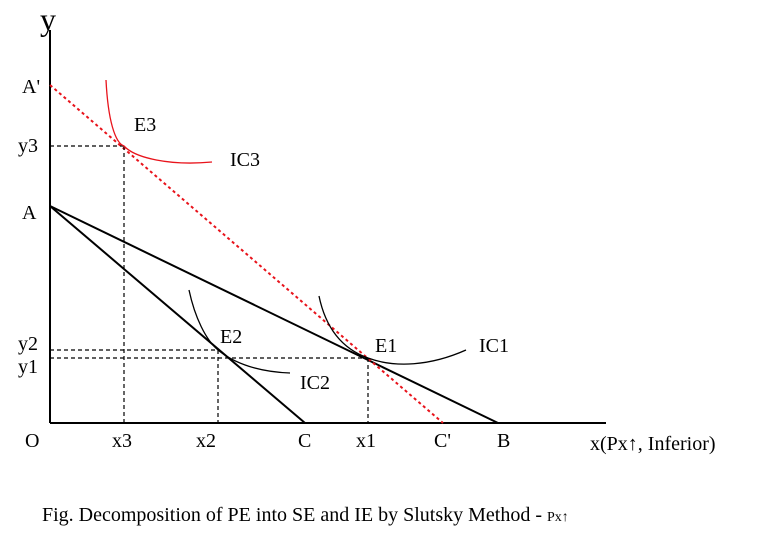 The width and height of the screenshot is (772, 548). What do you see at coordinates (28, 367) in the screenshot?
I see `label-y1: y1` at bounding box center [28, 367].